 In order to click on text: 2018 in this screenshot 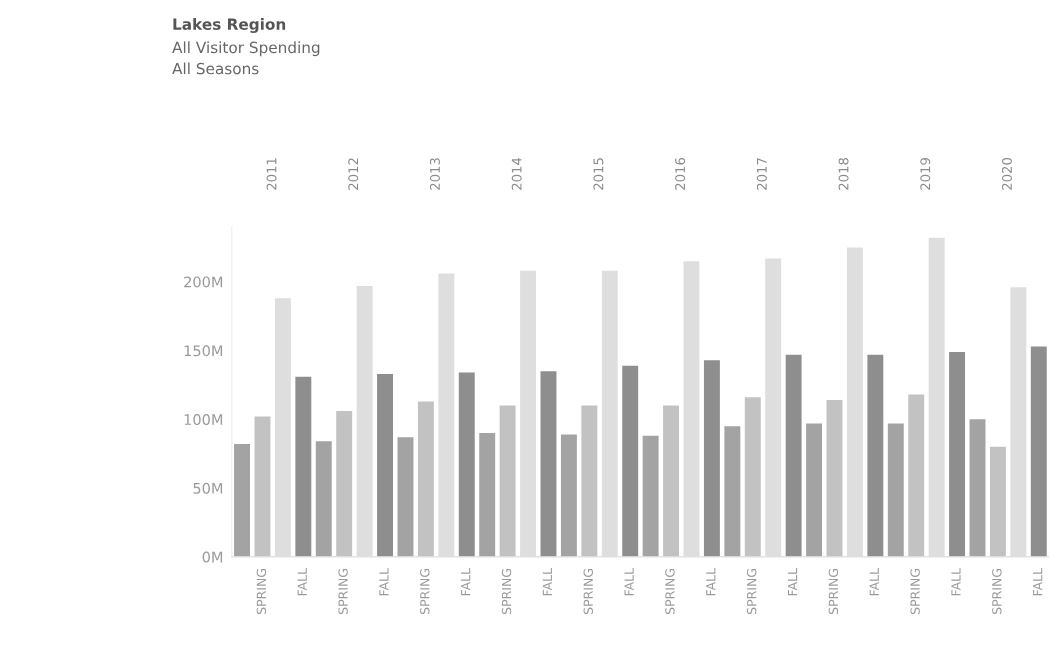, I will do `click(843, 174)`.